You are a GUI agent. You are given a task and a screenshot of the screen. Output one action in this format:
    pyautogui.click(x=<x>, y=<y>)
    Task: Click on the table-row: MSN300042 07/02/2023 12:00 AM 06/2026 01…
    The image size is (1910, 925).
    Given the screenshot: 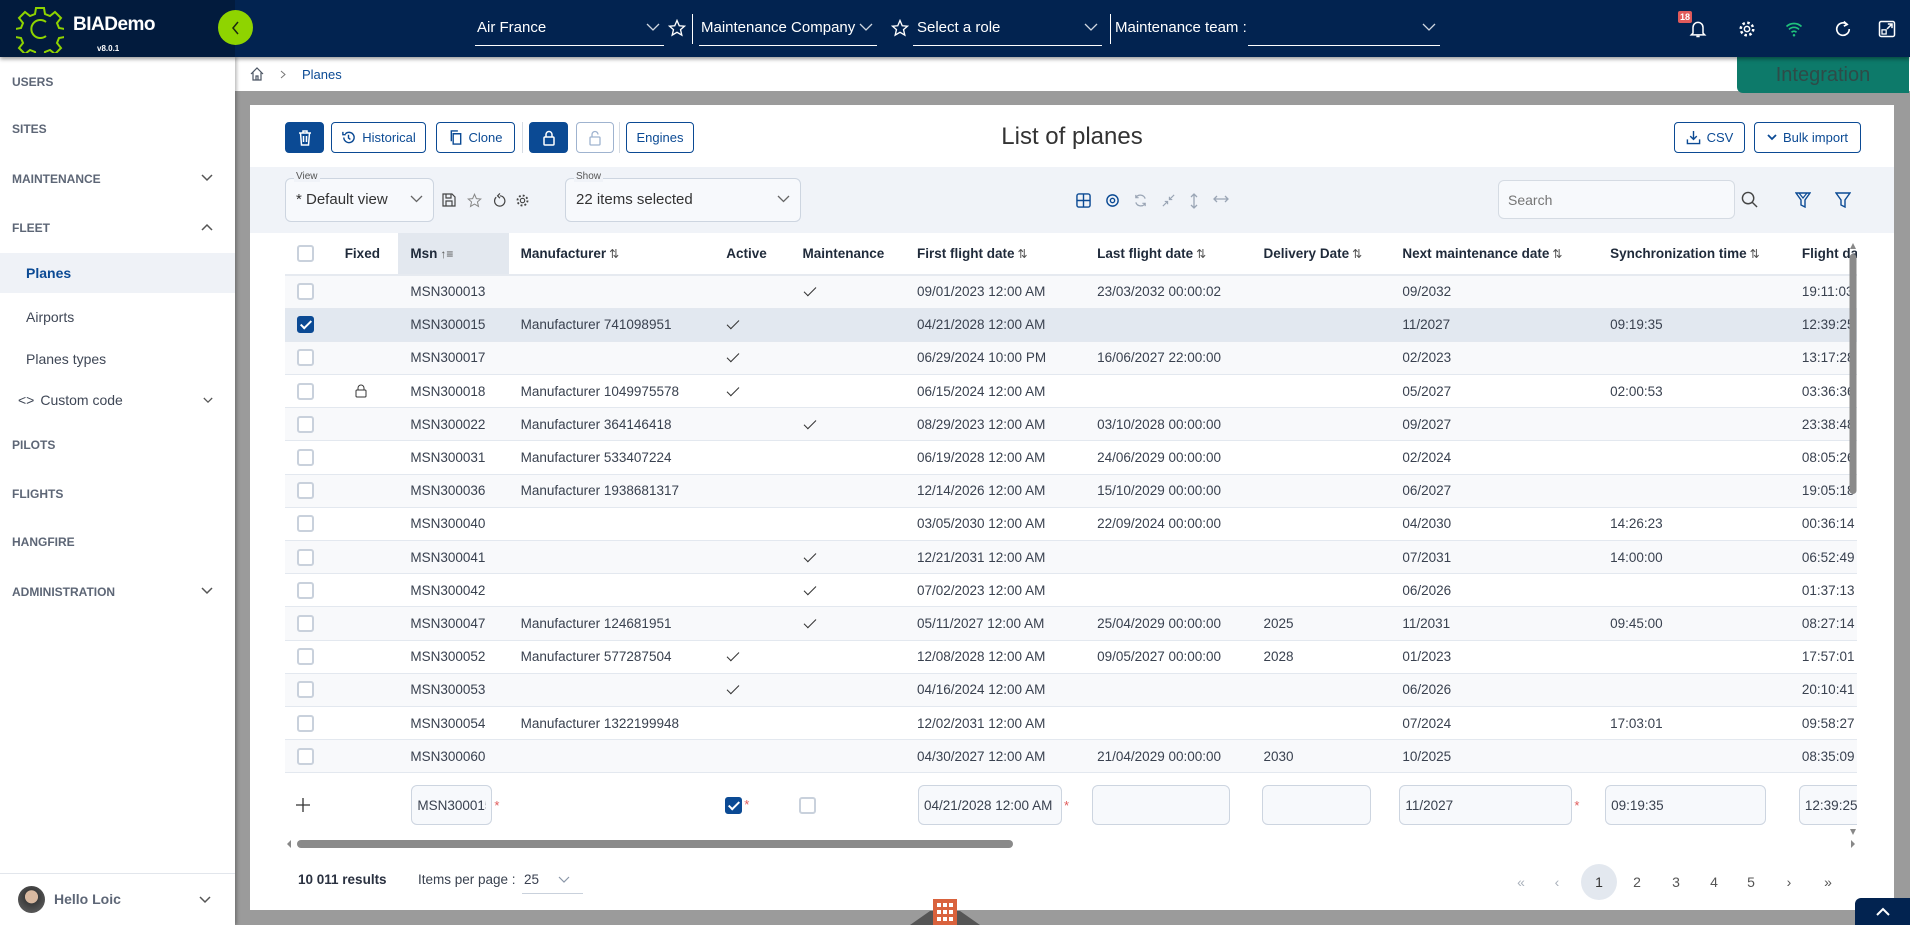 What is the action you would take?
    pyautogui.click(x=1071, y=590)
    